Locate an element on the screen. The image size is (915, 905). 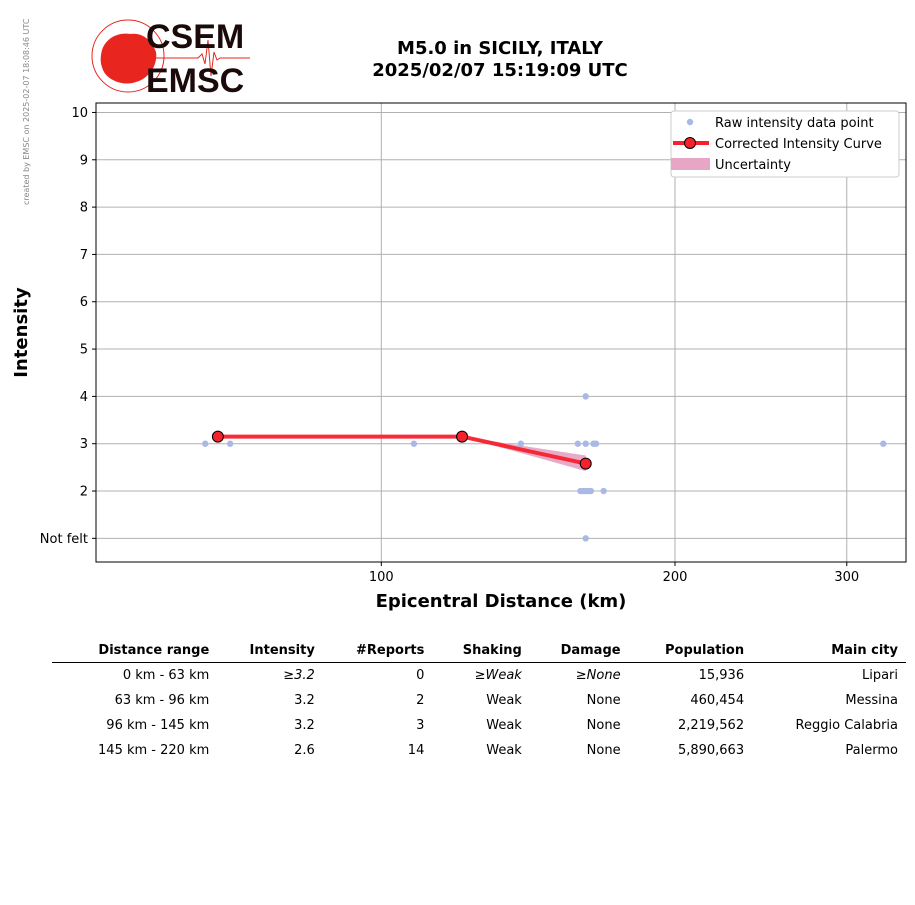
cell-reports: 2 is located at coordinates (420, 700).